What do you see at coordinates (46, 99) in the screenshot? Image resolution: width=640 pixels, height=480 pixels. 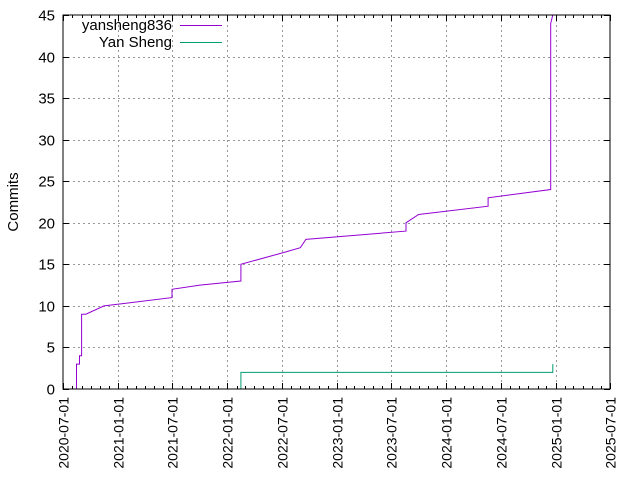 I see `y-tick-label: 35` at bounding box center [46, 99].